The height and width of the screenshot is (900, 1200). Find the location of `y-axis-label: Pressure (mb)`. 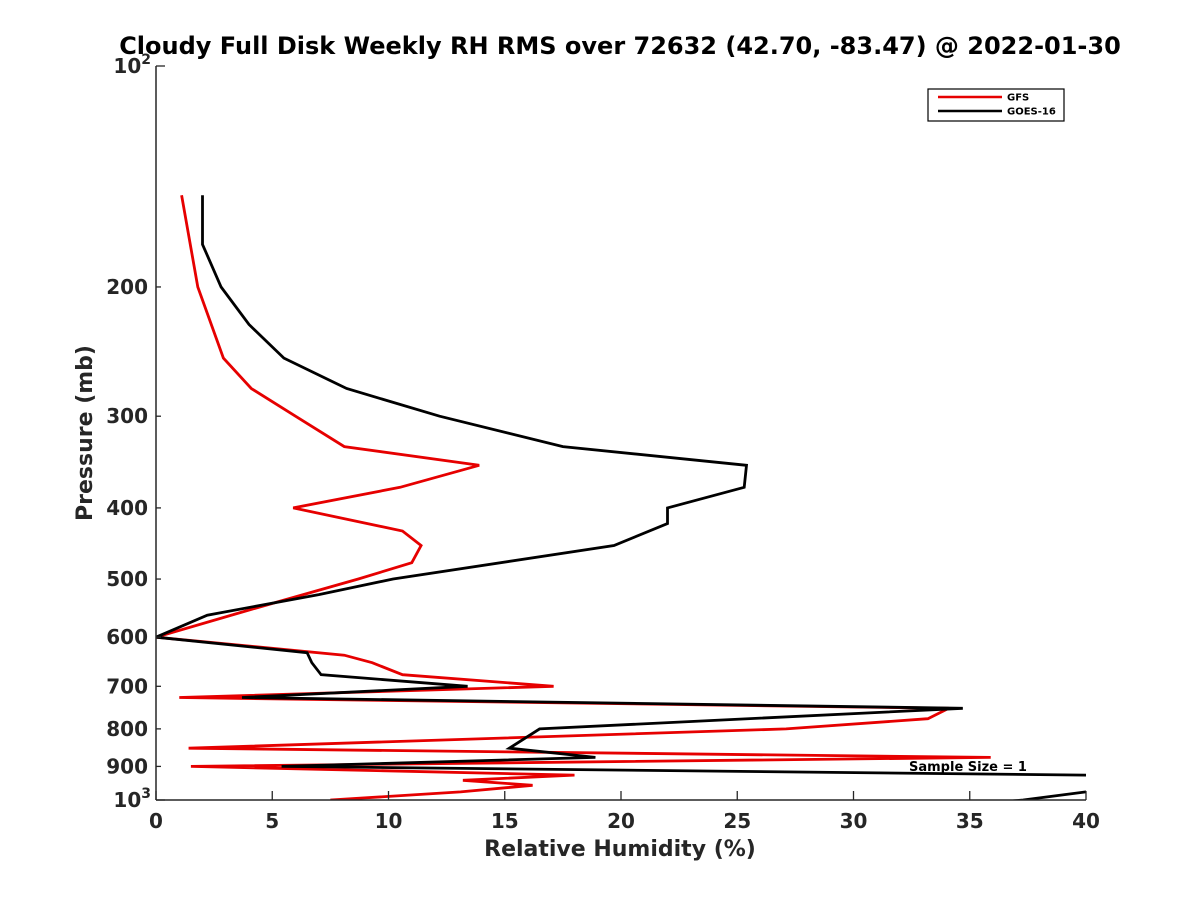

y-axis-label: Pressure (mb) is located at coordinates (85, 433).